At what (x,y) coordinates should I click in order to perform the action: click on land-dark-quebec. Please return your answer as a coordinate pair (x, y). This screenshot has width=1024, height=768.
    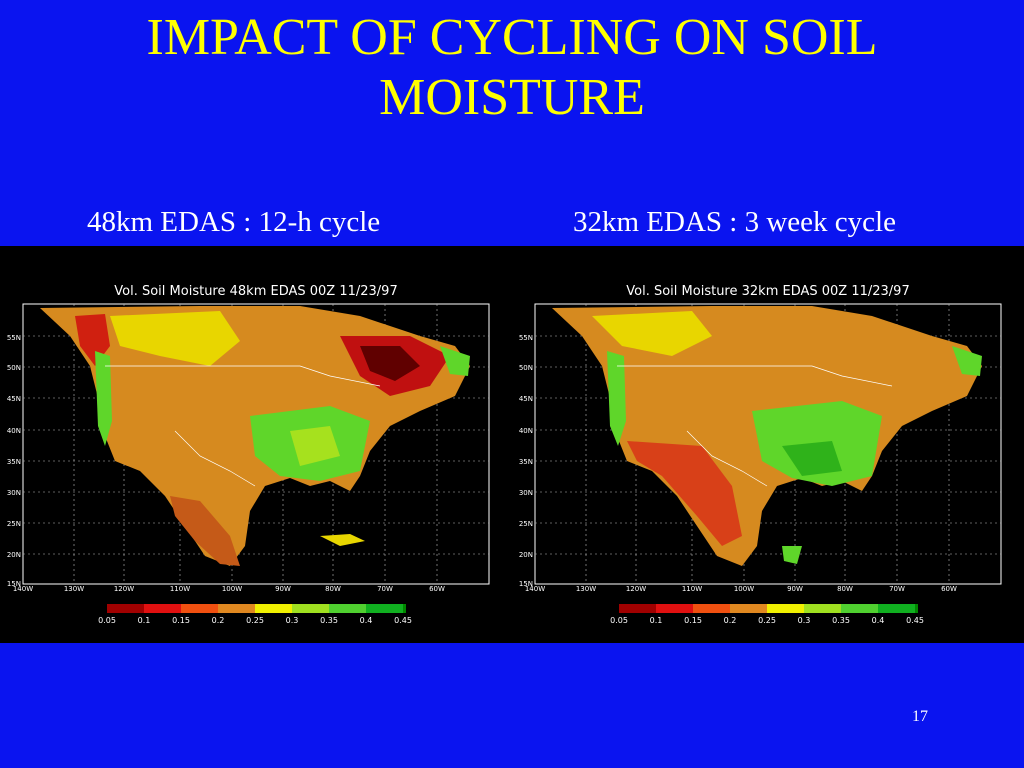
    Looking at the image, I should click on (390, 363).